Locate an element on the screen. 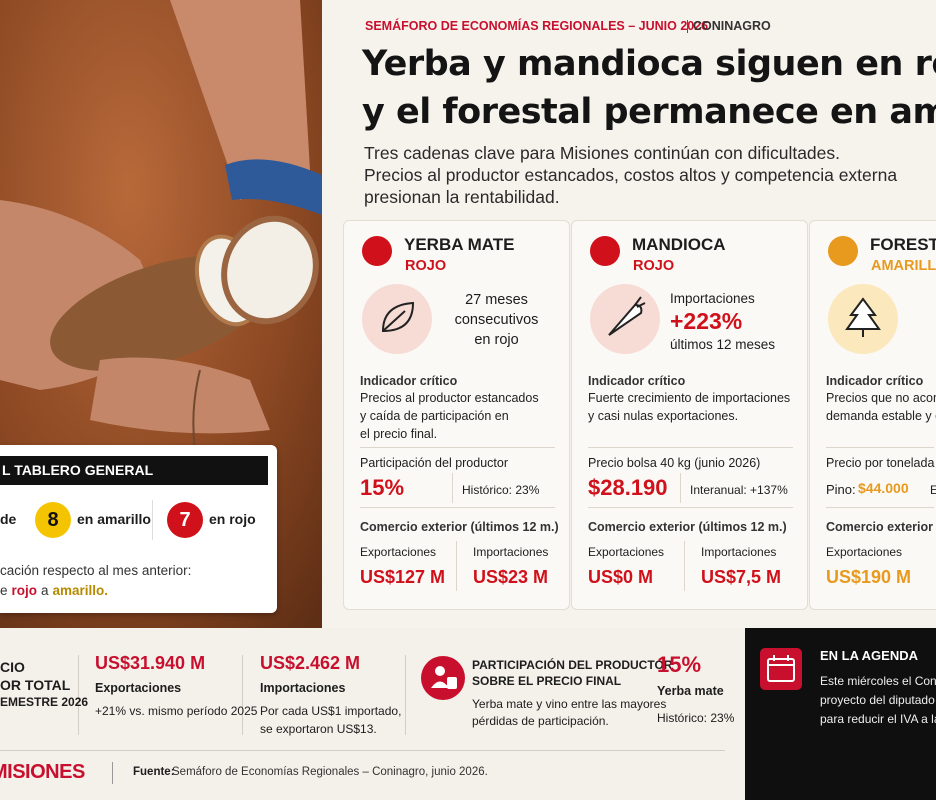 Image resolution: width=936 pixels, height=800 pixels. agenda-line: Este miércoles el Congre is located at coordinates (878, 681).